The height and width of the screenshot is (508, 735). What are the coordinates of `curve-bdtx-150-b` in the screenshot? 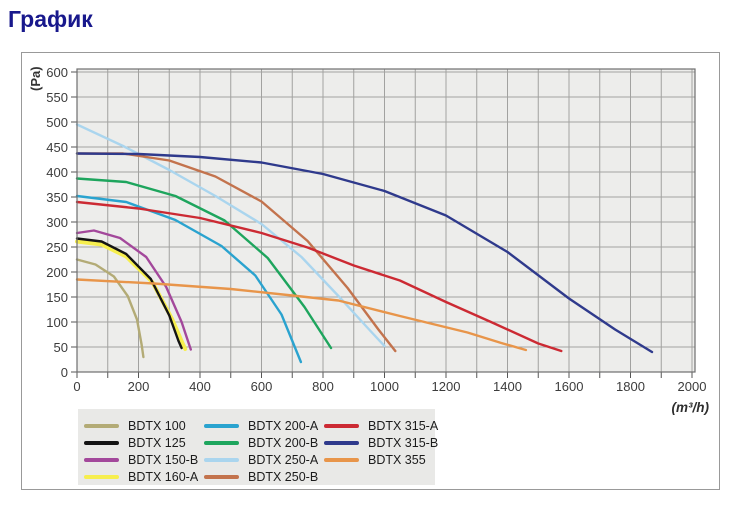 It's located at (134, 290).